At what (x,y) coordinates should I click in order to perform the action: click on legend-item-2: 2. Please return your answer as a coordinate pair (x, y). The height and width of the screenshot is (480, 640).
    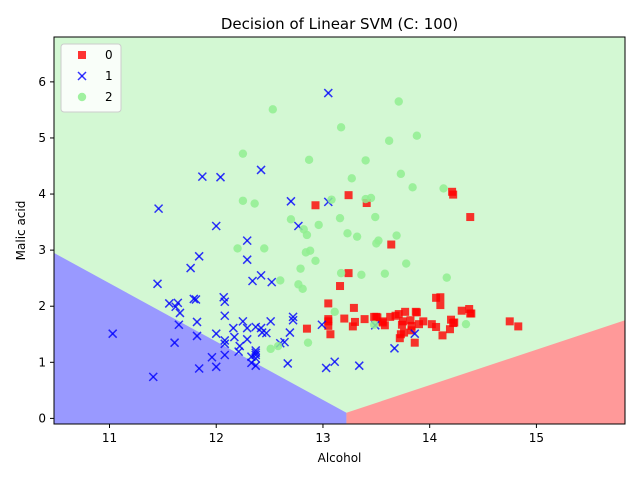
    Looking at the image, I should click on (95, 97).